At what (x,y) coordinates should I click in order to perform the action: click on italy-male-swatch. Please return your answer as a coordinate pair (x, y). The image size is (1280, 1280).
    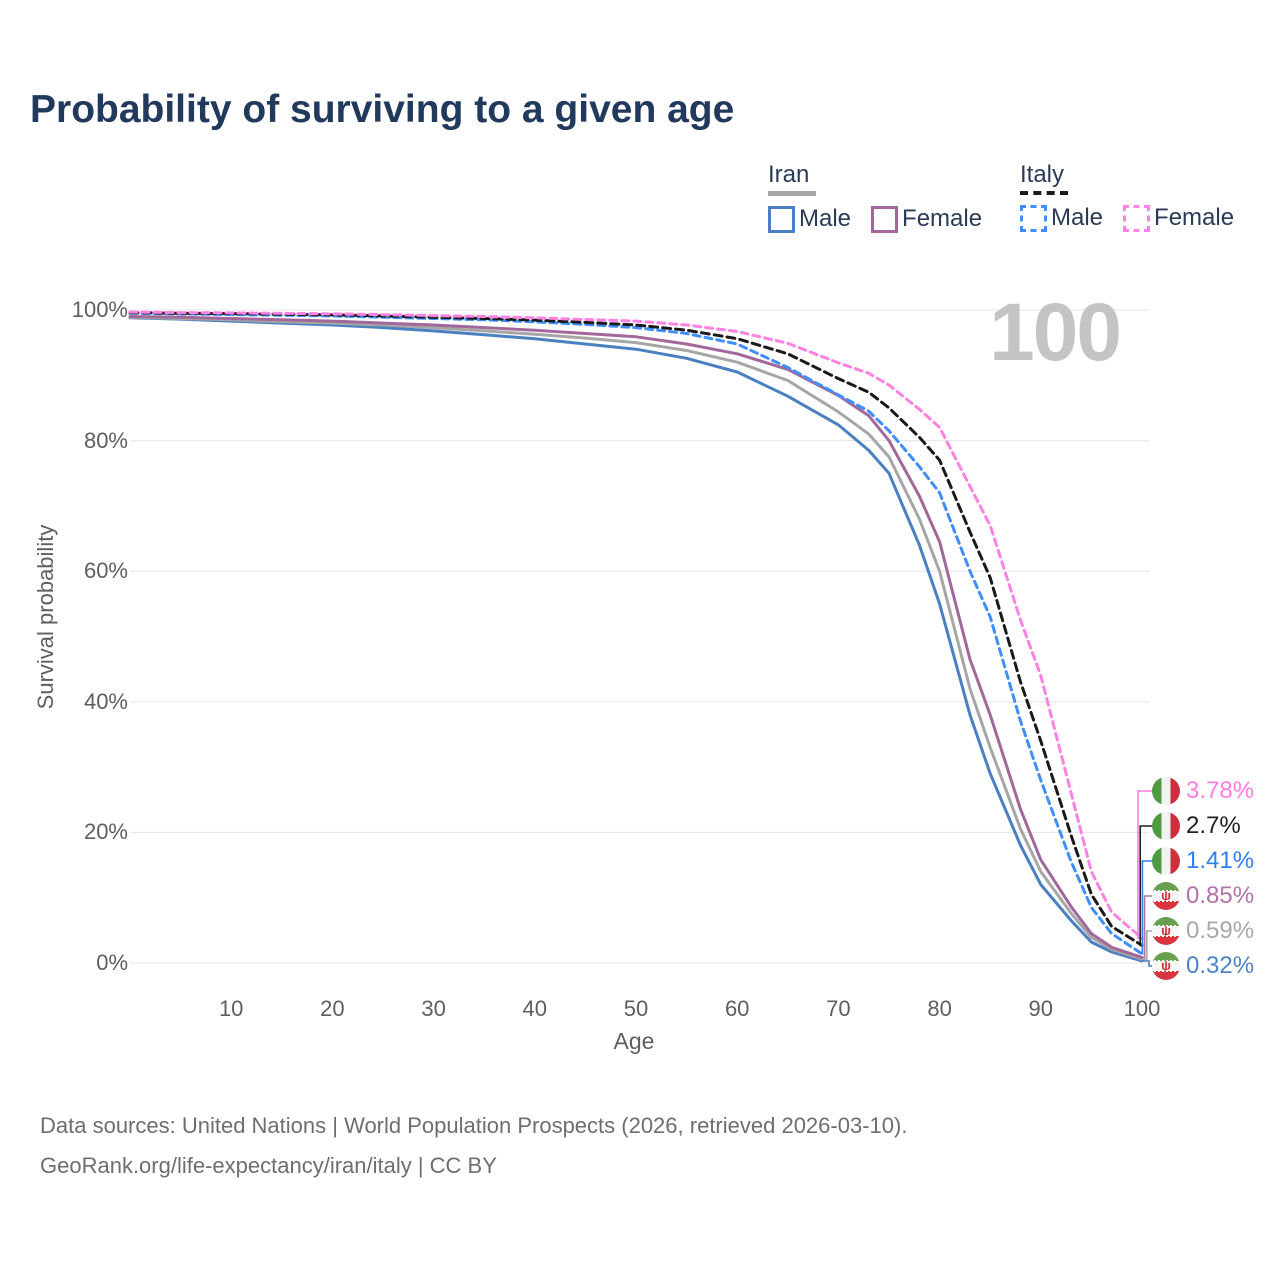
    Looking at the image, I should click on (1033, 218).